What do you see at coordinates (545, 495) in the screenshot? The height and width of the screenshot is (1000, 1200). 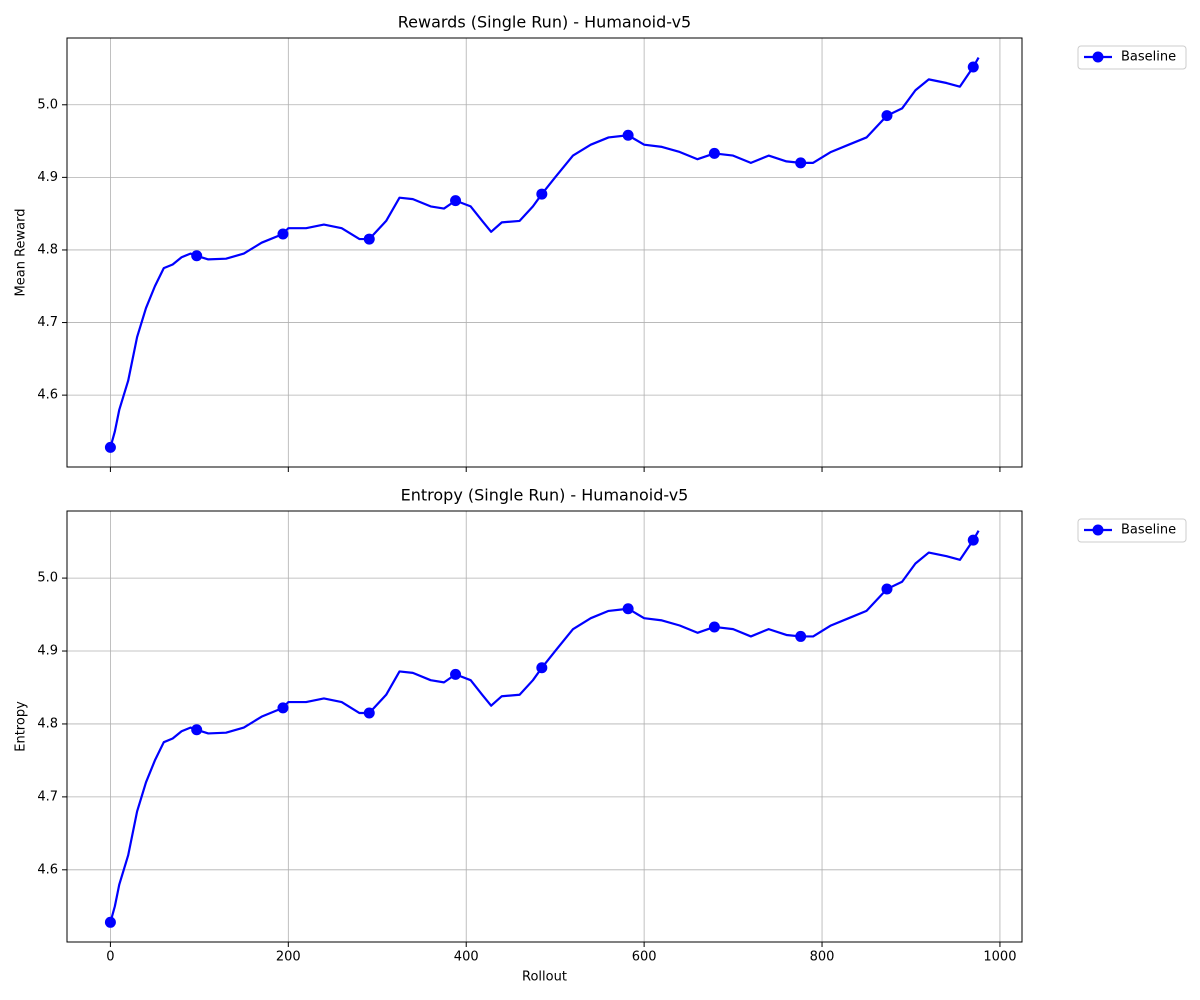 I see `chart-title: Entropy (Single Run) - Humanoid-v5` at bounding box center [545, 495].